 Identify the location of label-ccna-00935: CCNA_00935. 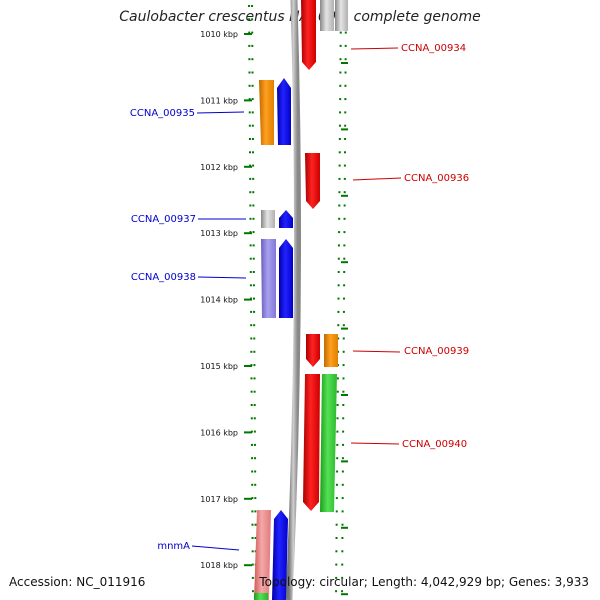
(162, 113).